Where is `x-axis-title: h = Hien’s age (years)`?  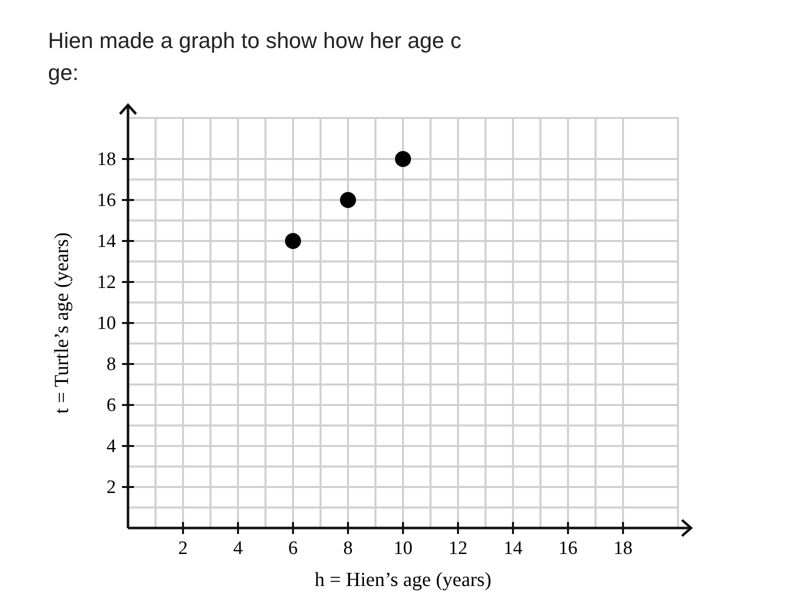 x-axis-title: h = Hien’s age (years) is located at coordinates (403, 580).